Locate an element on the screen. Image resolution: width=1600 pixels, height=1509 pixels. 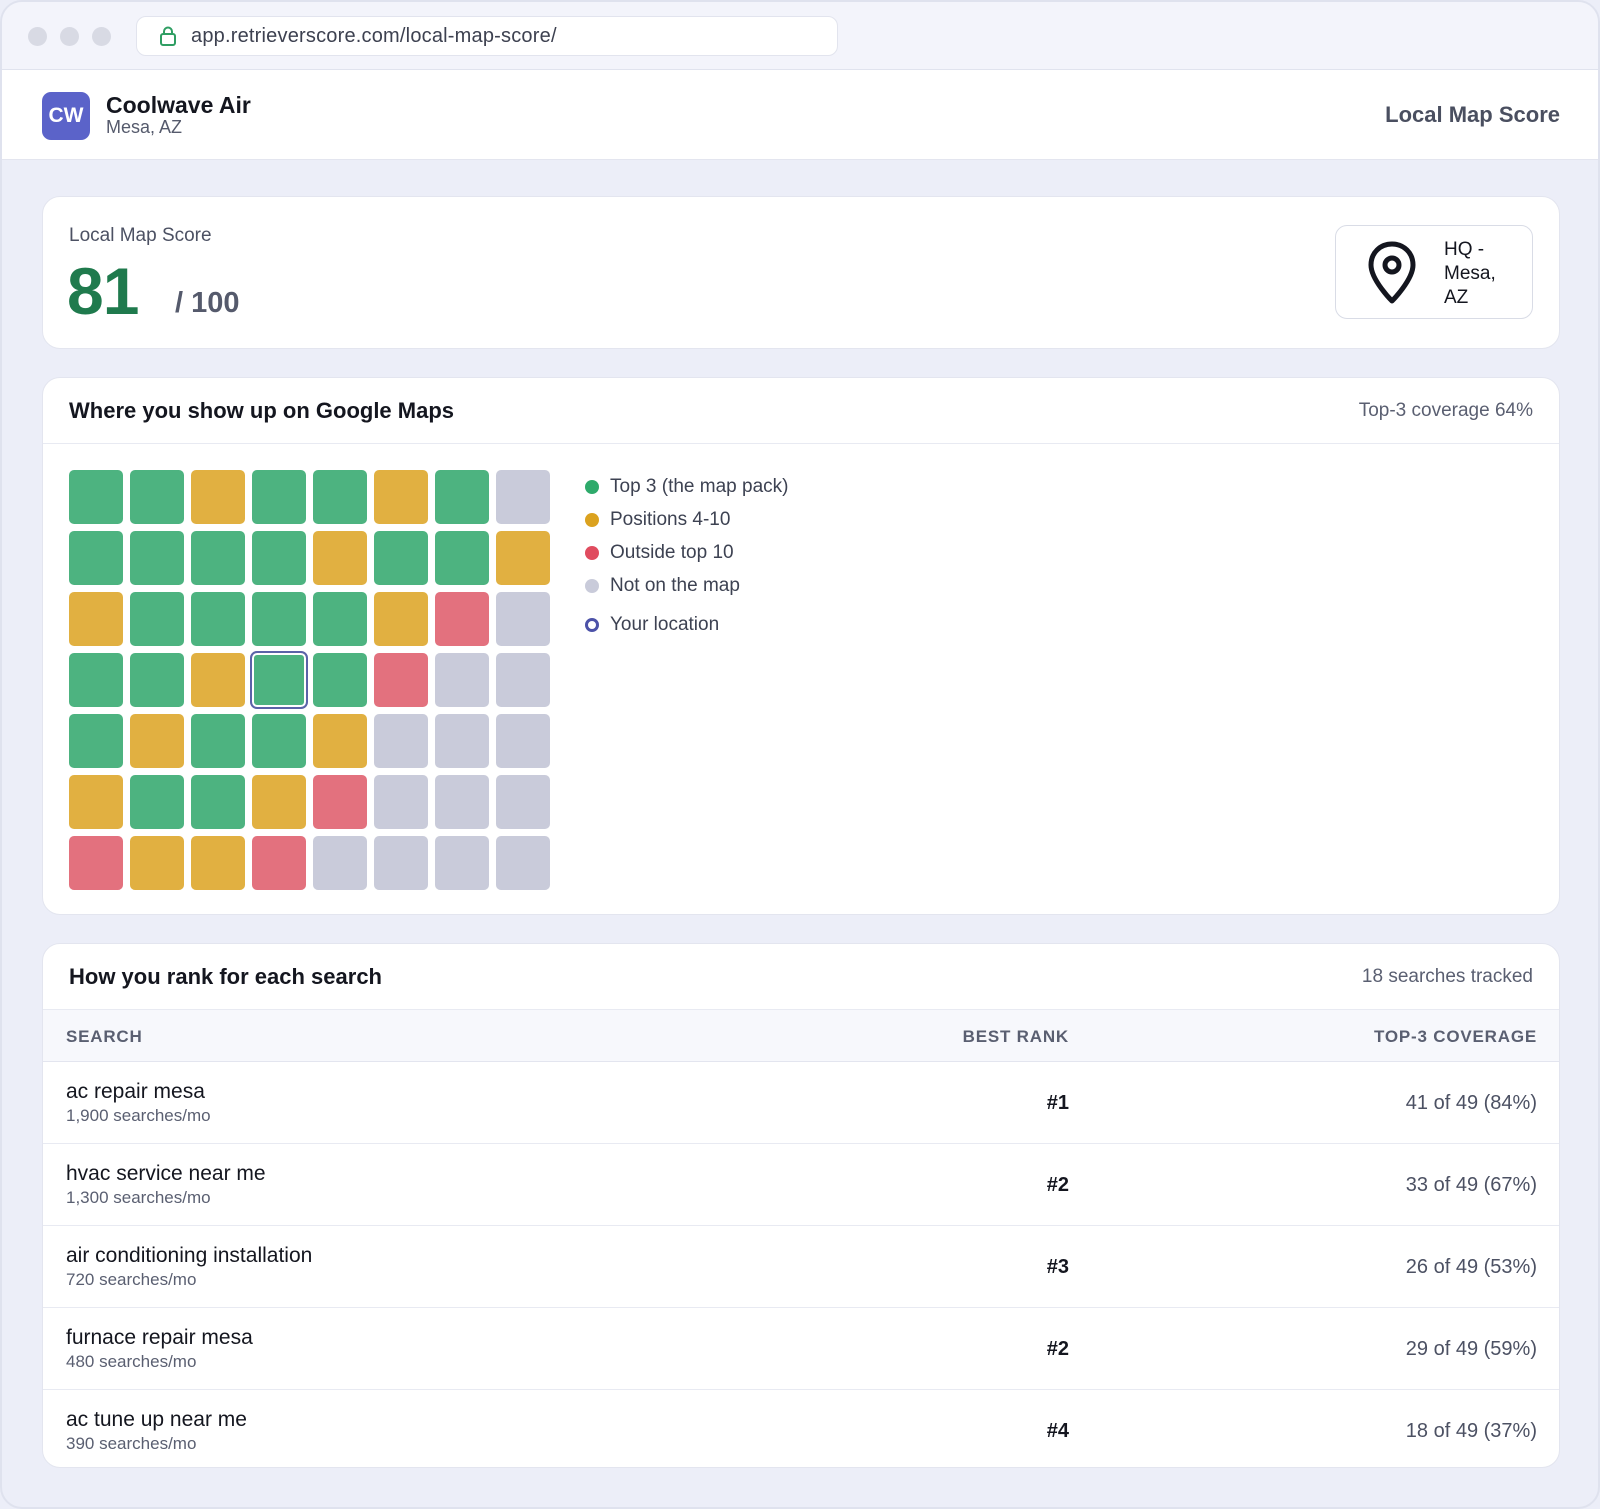
column-best-rank: BEST RANK is located at coordinates (1015, 1036).